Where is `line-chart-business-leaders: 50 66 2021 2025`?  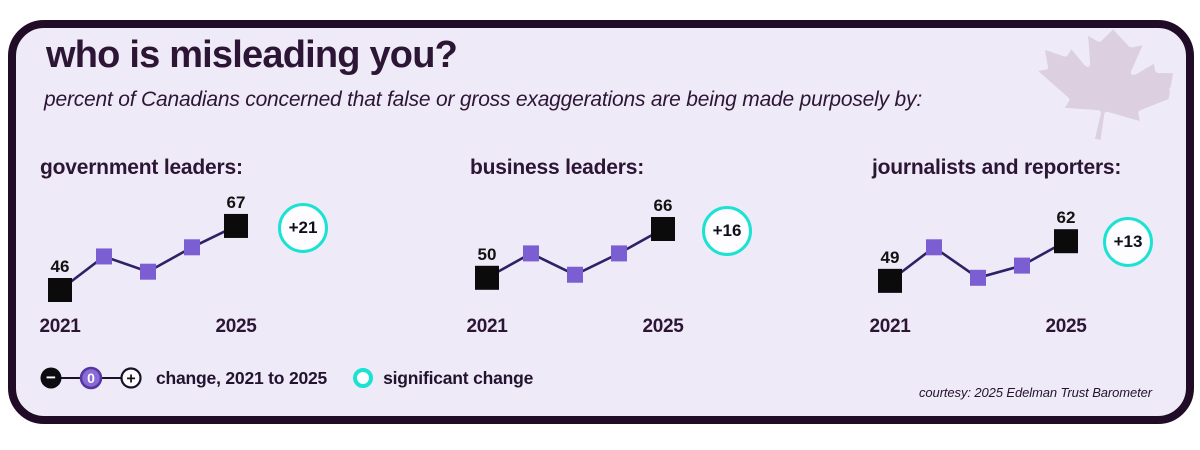
line-chart-business-leaders: 50 66 2021 2025 is located at coordinates (596, 265).